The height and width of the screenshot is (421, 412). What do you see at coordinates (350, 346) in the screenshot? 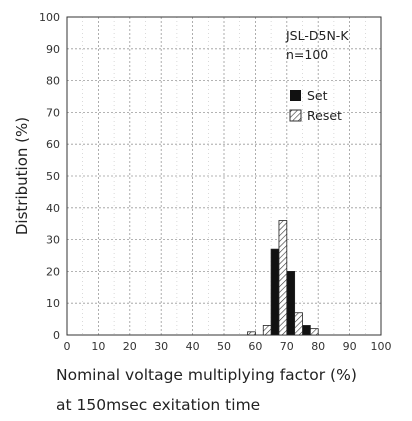
I see `x-tick-label: 90` at bounding box center [350, 346].